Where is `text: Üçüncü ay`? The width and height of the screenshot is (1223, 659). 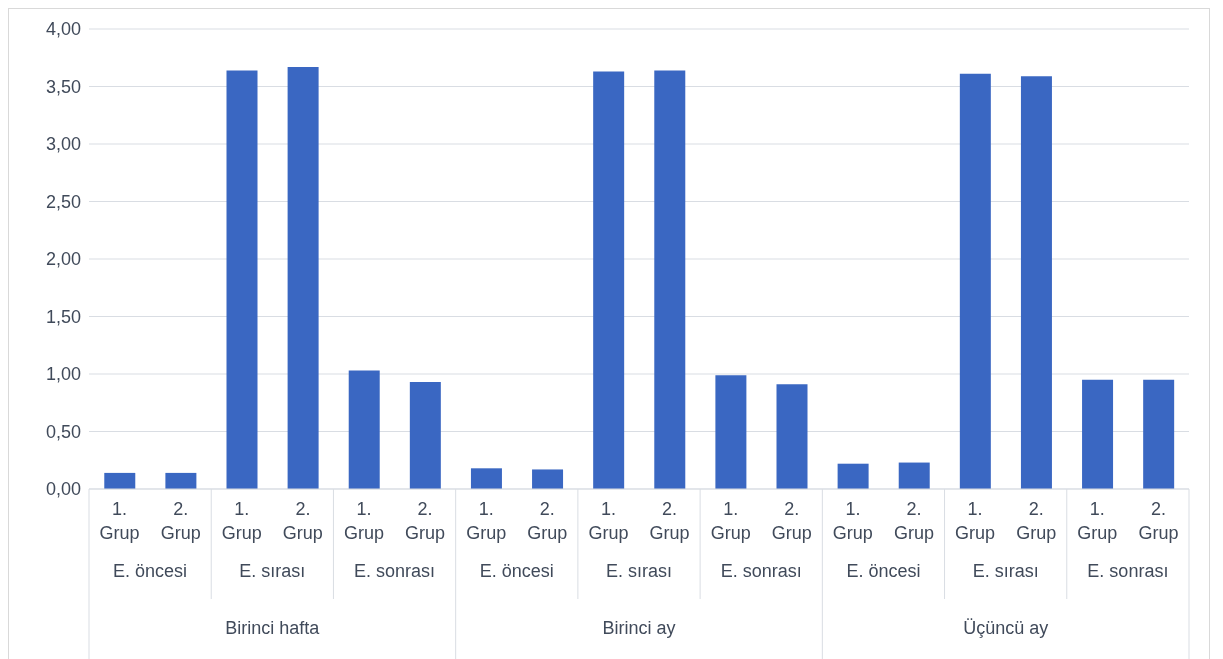 text: Üçüncü ay is located at coordinates (1006, 628).